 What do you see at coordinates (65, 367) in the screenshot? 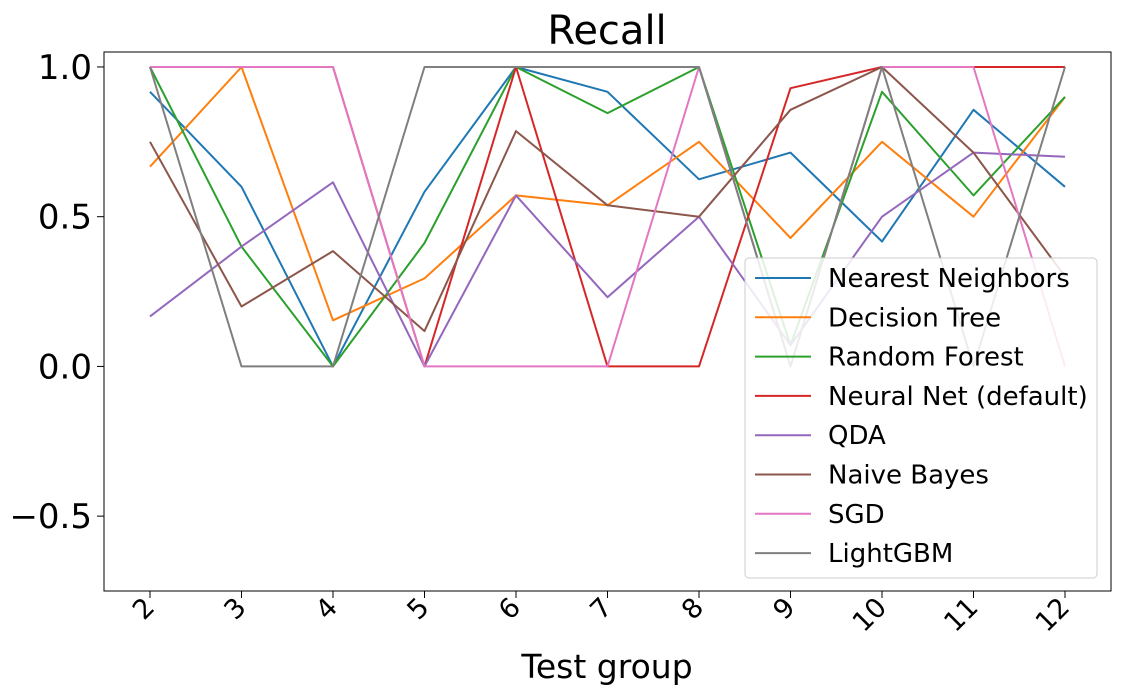
I see `y-tick-label: 0.0` at bounding box center [65, 367].